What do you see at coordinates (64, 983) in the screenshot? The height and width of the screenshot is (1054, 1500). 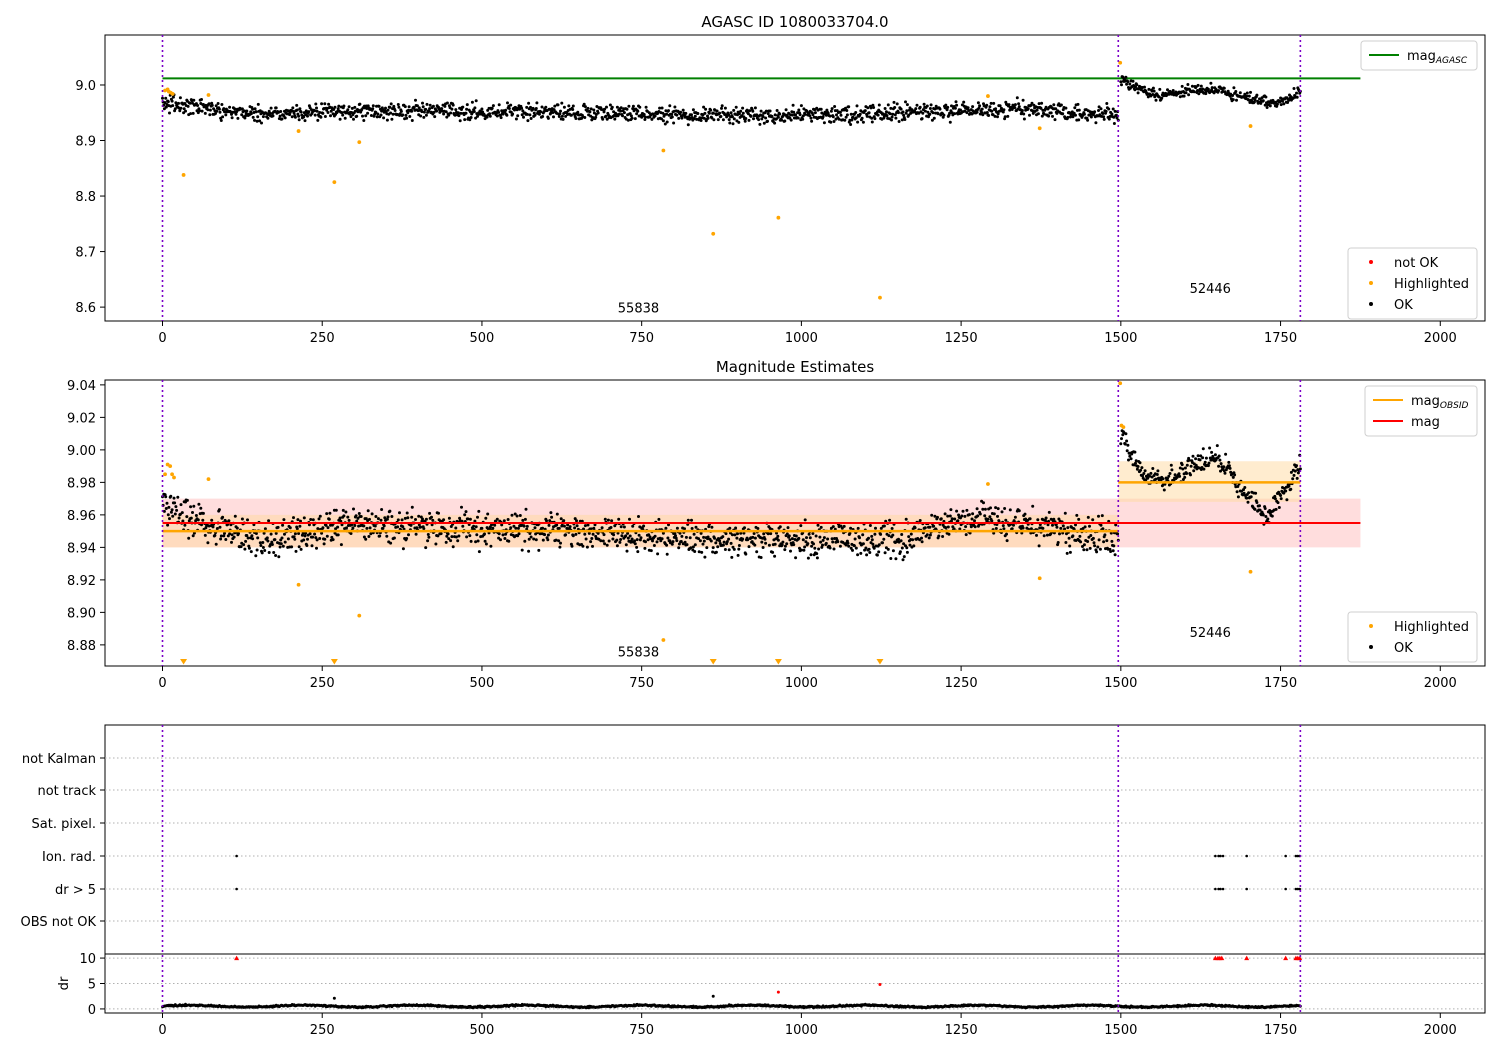 I see `dr-axis-label: dr` at bounding box center [64, 983].